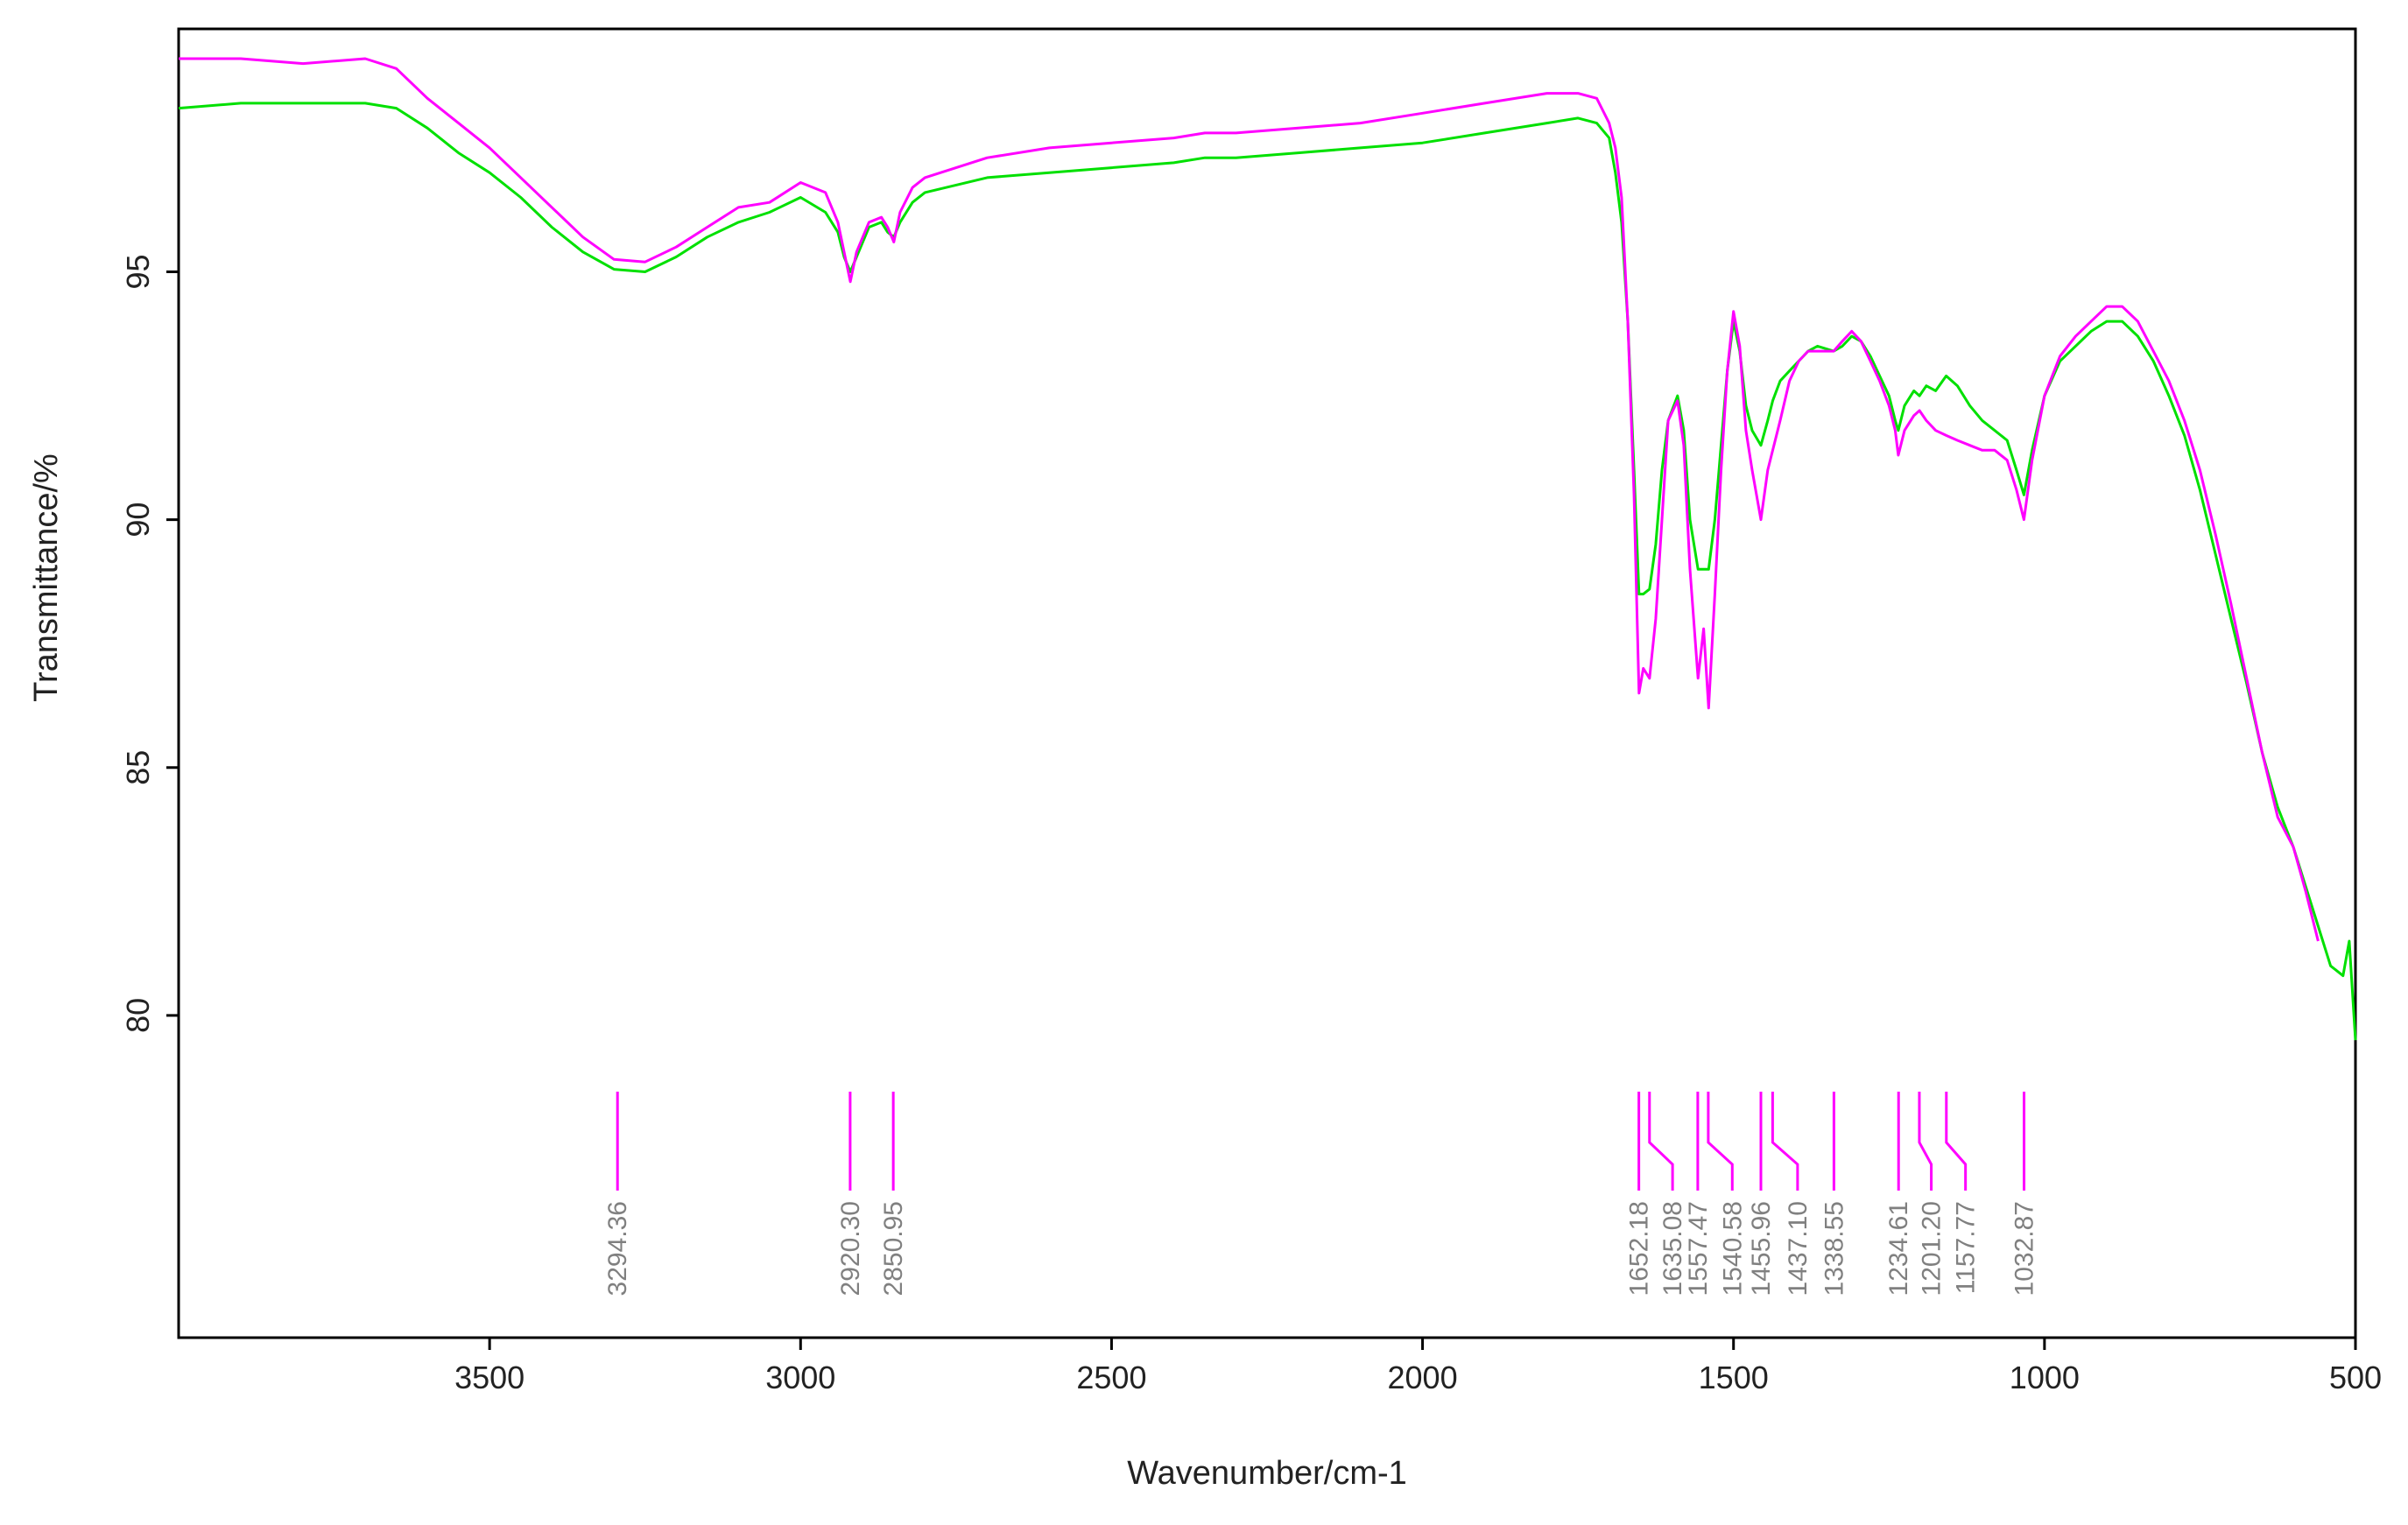  What do you see at coordinates (850, 1248) in the screenshot?
I see `peak-label: 2920.30` at bounding box center [850, 1248].